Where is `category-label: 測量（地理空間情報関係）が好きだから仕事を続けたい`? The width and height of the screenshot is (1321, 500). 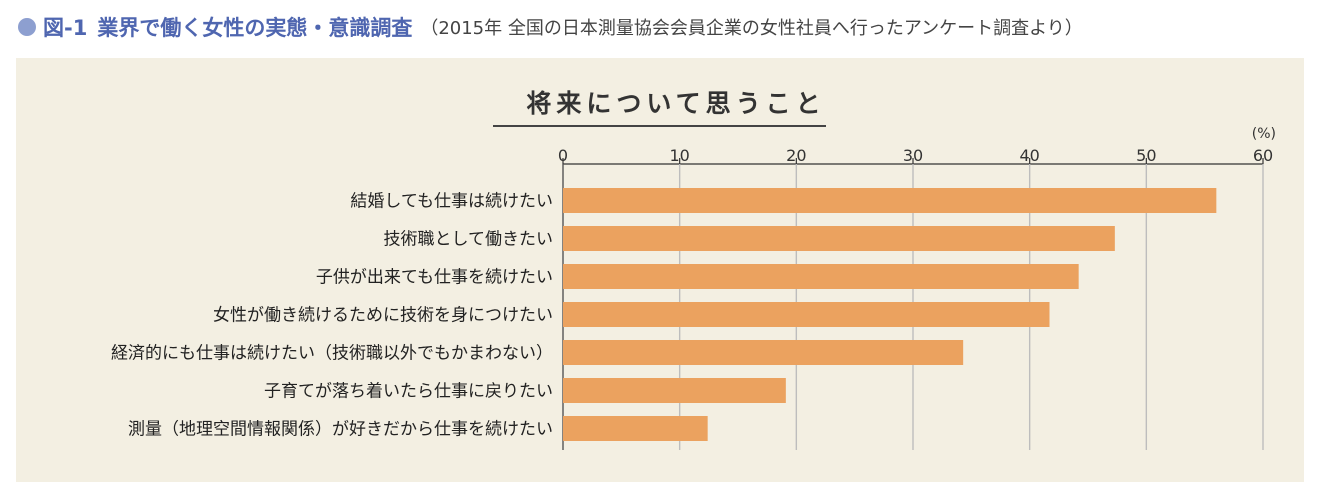
category-label: 測量（地理空間情報関係）が好きだから仕事を続けたい is located at coordinates (340, 430).